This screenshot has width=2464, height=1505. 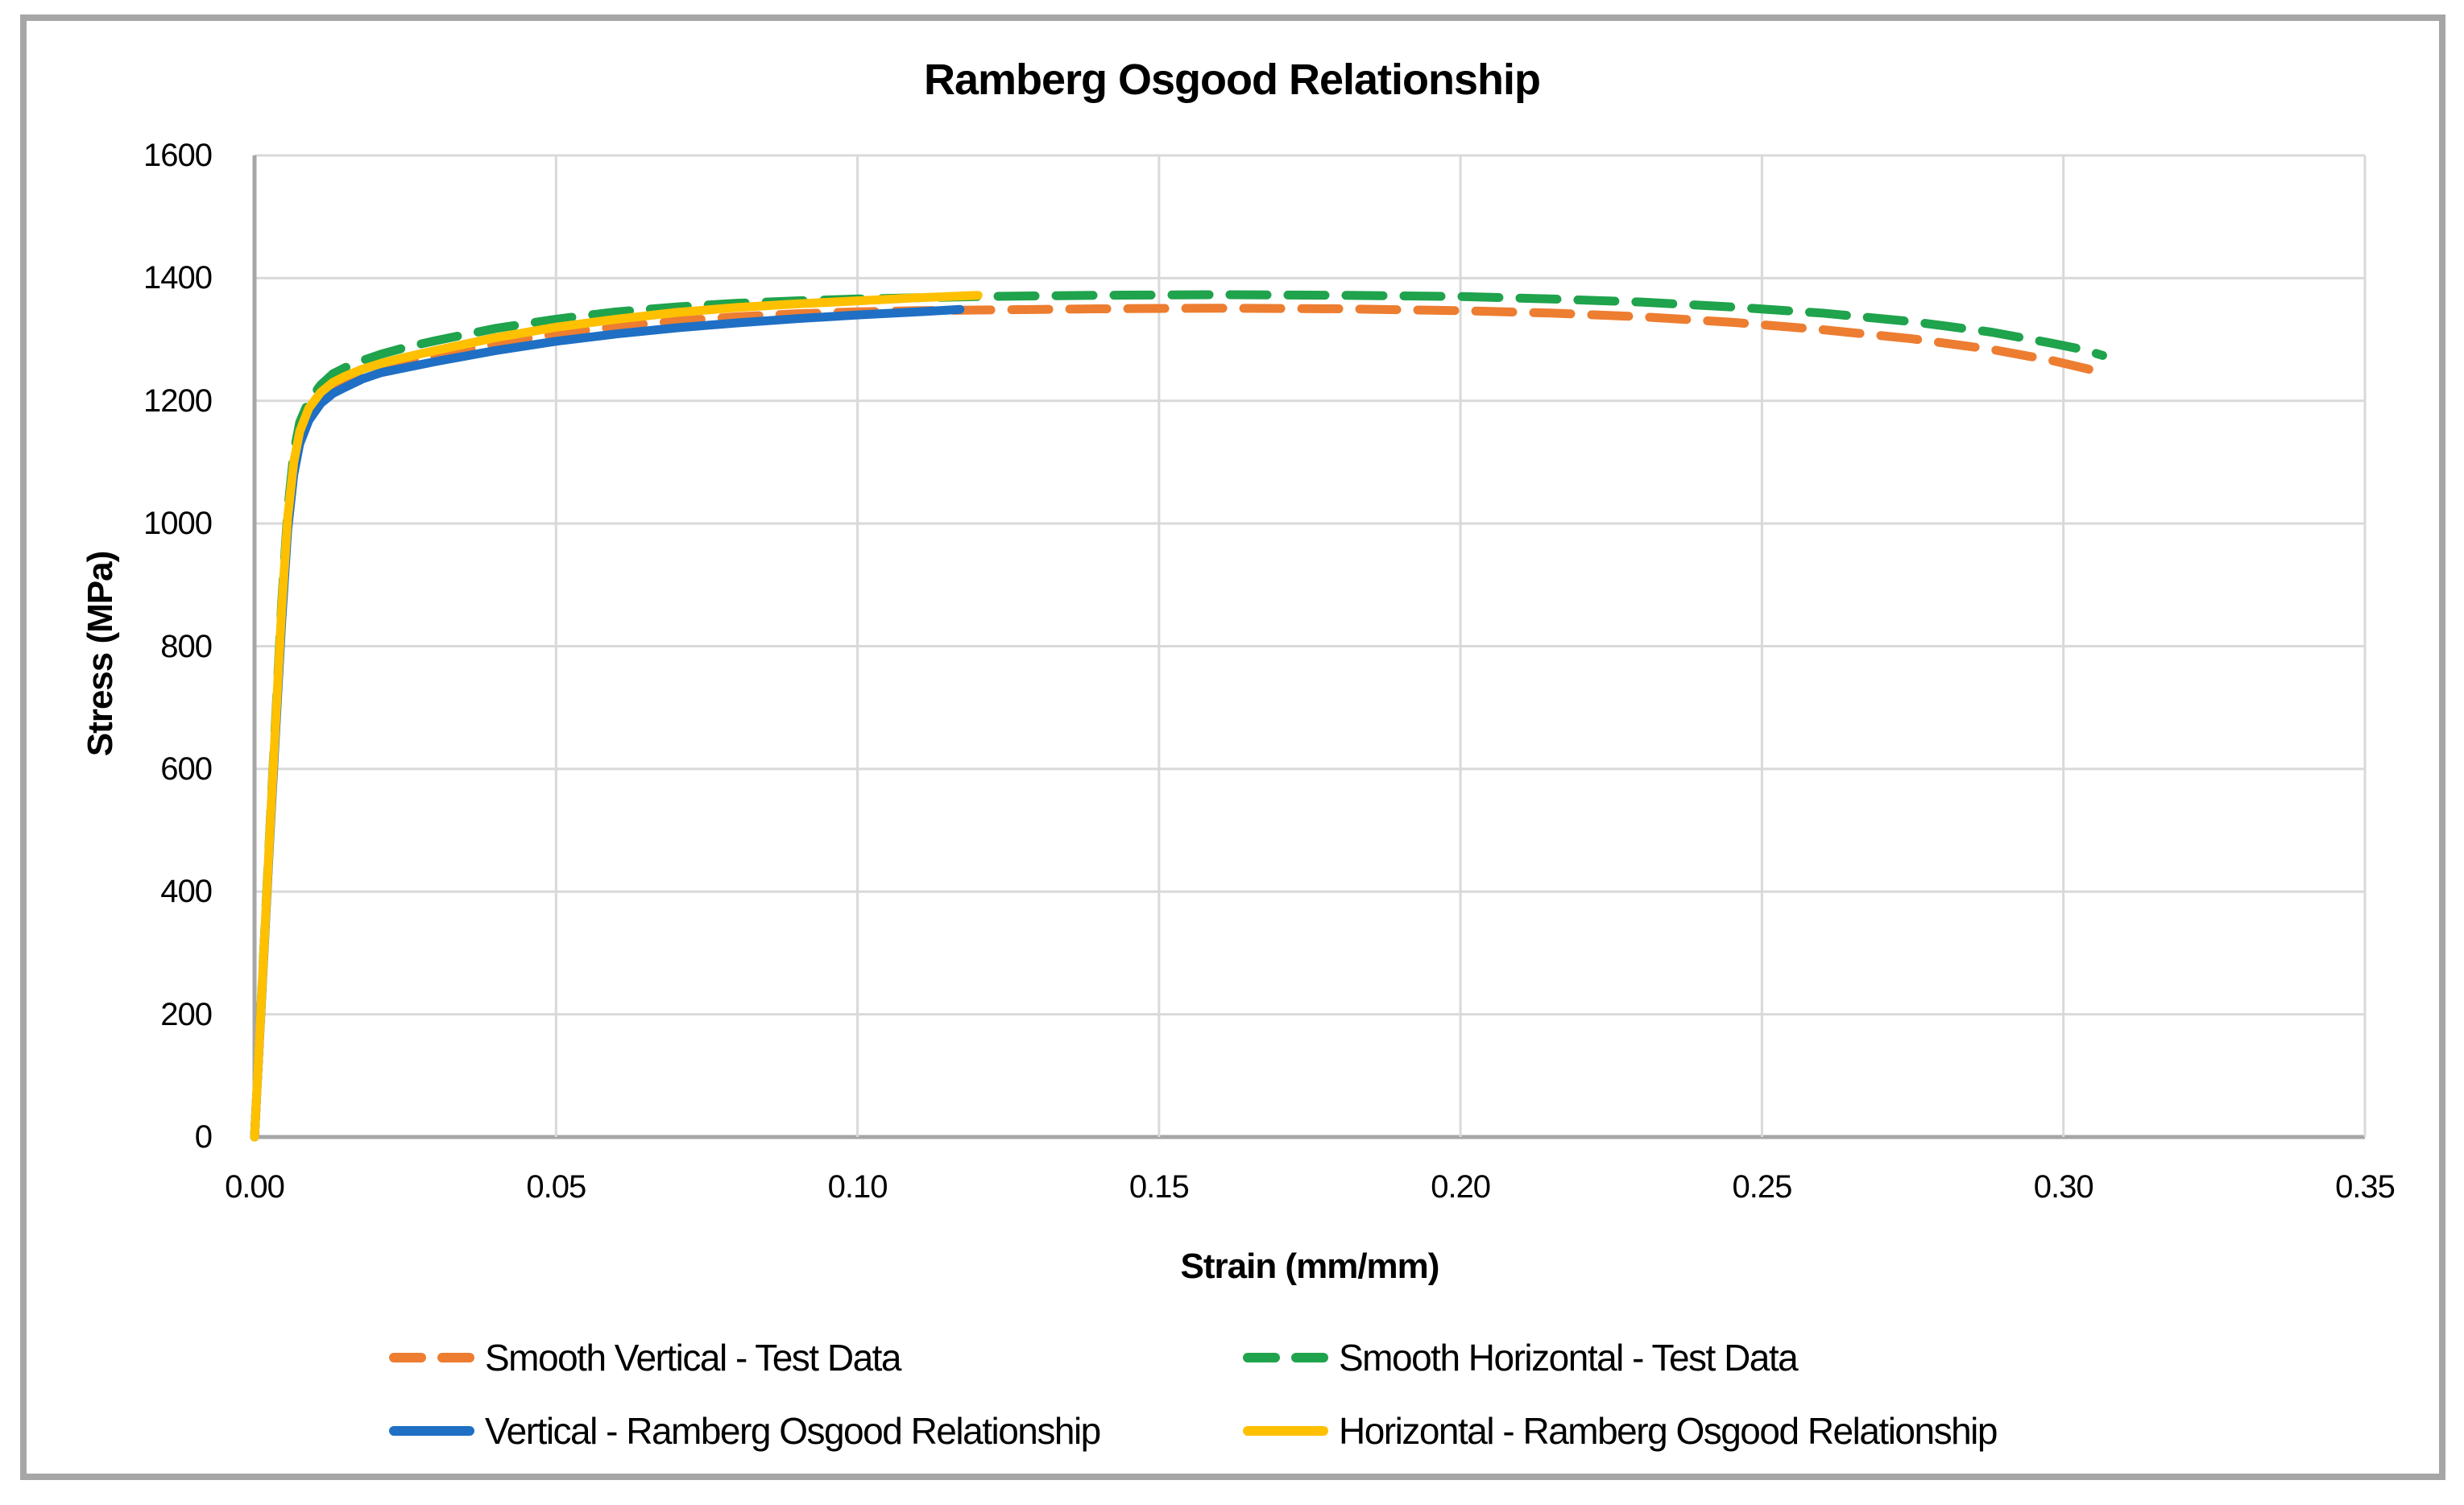 What do you see at coordinates (2063, 1187) in the screenshot?
I see `x-tick-label: 0.30` at bounding box center [2063, 1187].